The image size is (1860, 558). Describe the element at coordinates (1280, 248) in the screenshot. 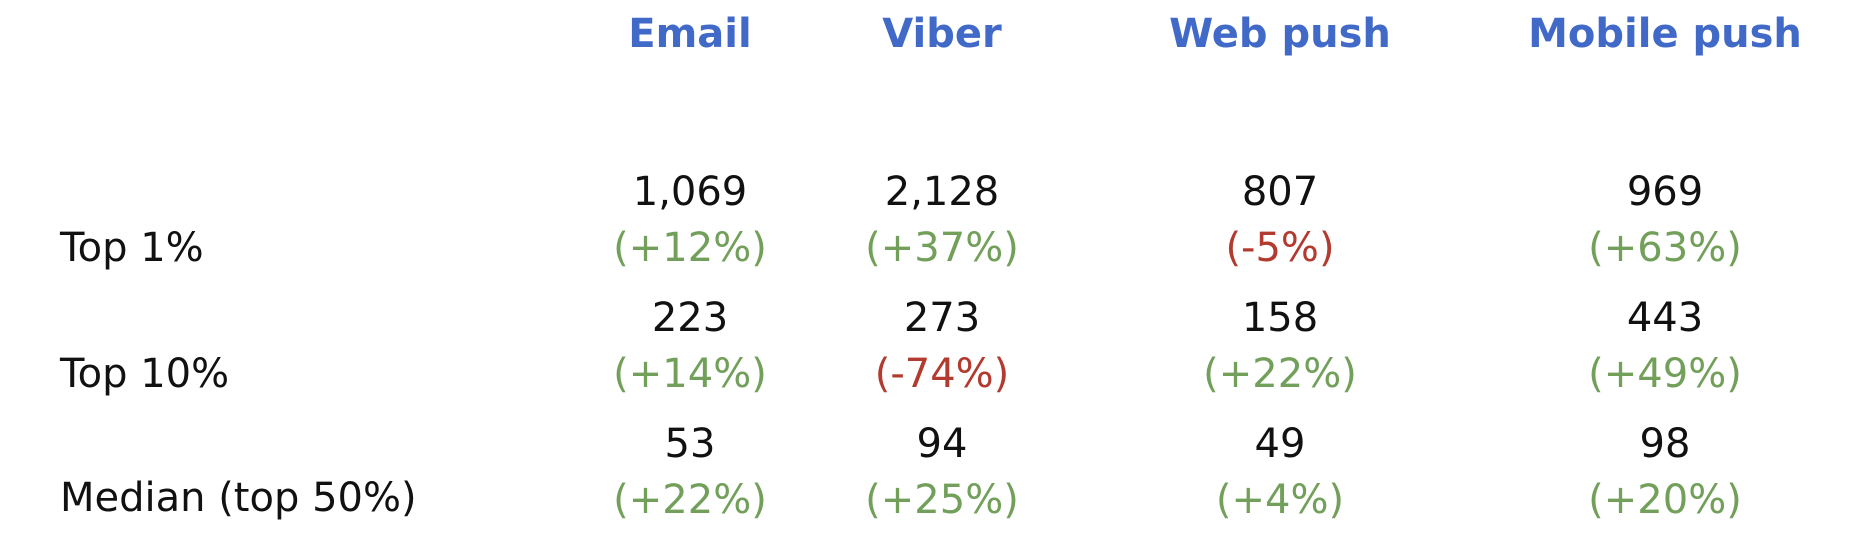

I see `cell-change: (-5%)` at that location.